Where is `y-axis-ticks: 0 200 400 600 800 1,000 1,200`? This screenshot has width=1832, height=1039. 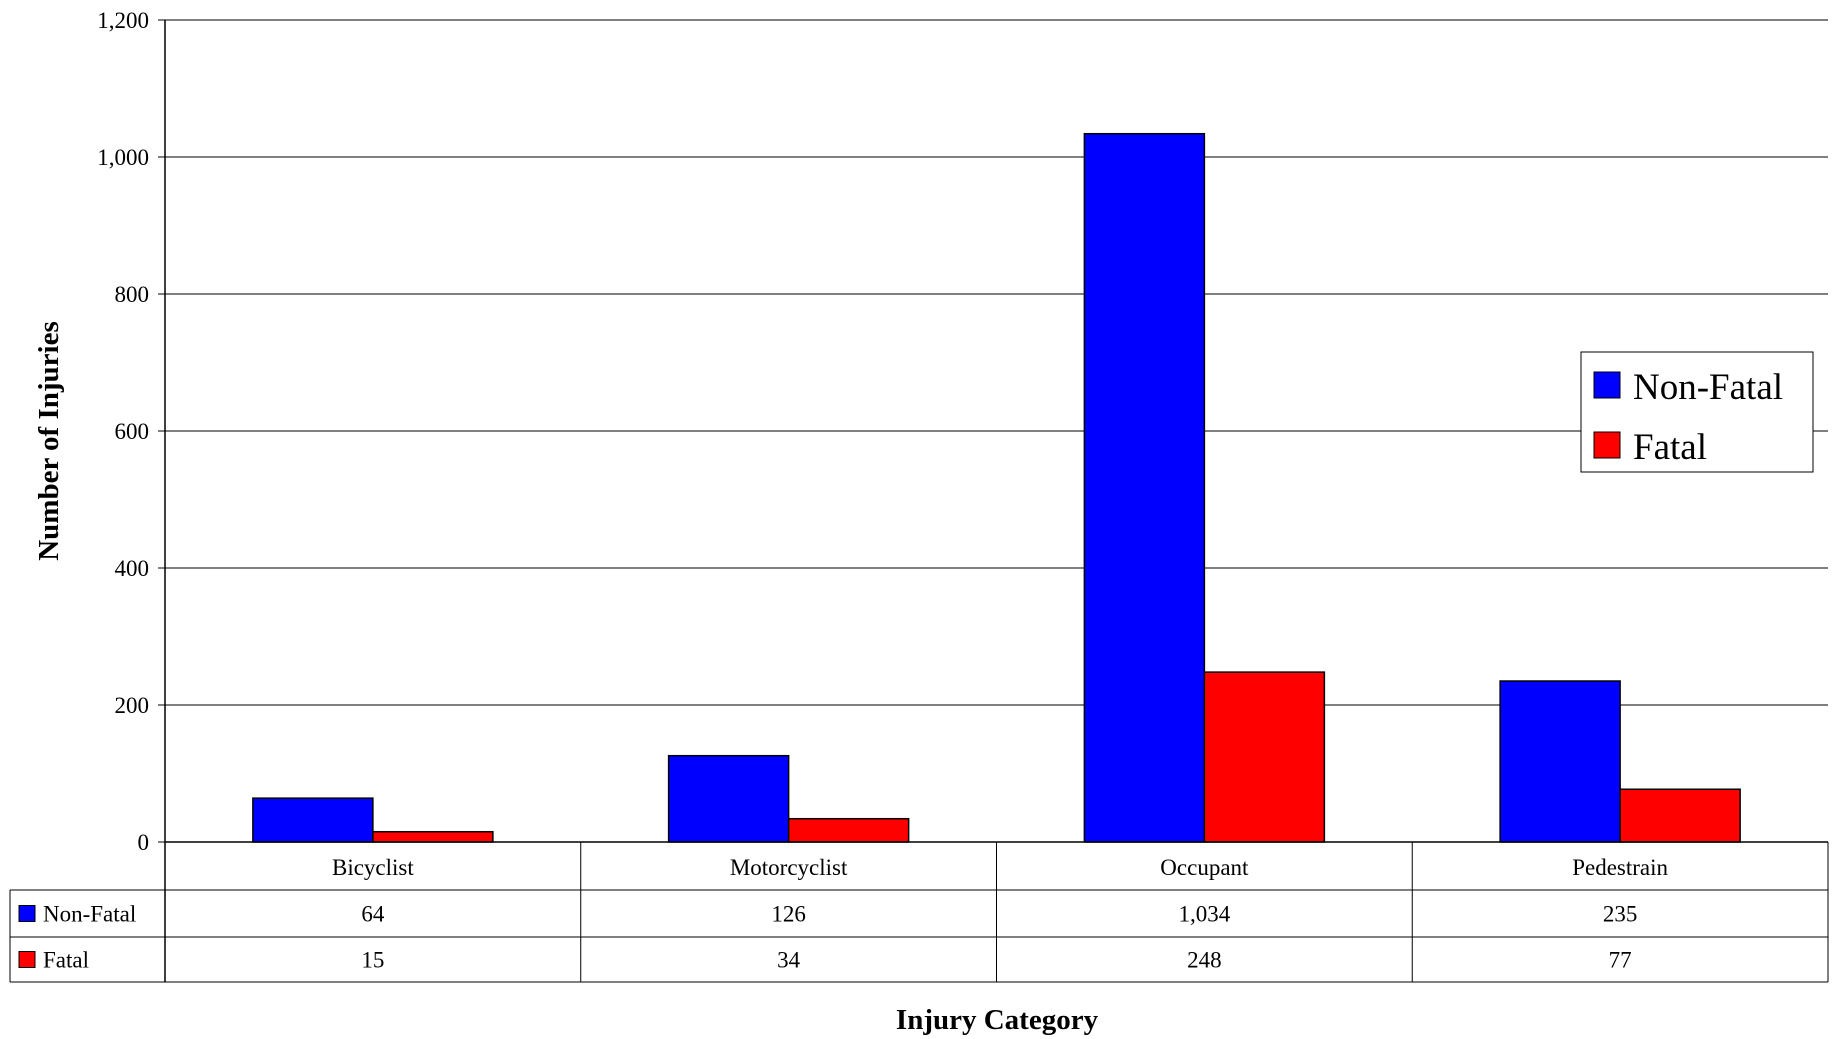
y-axis-ticks: 0 200 400 600 800 1,000 1,200 is located at coordinates (131, 431).